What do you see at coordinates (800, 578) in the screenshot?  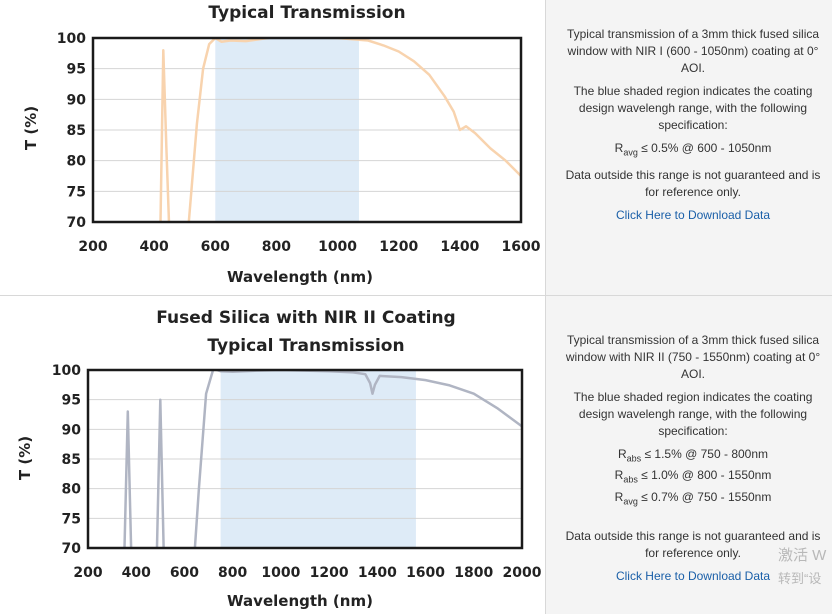 I see `watermark-line: 转到“设` at bounding box center [800, 578].